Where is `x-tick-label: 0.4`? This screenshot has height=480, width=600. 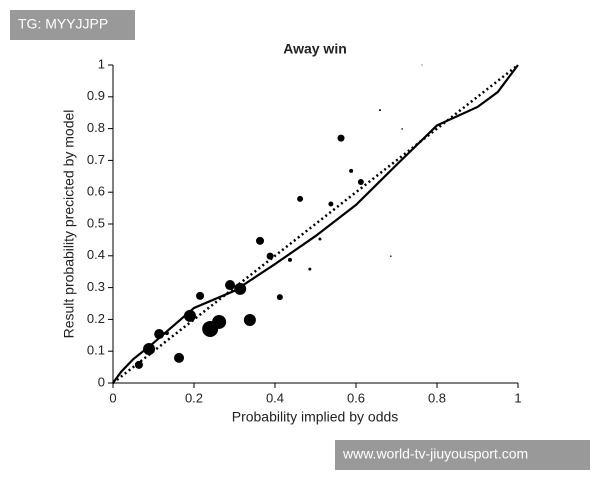
x-tick-label: 0.4 is located at coordinates (275, 397).